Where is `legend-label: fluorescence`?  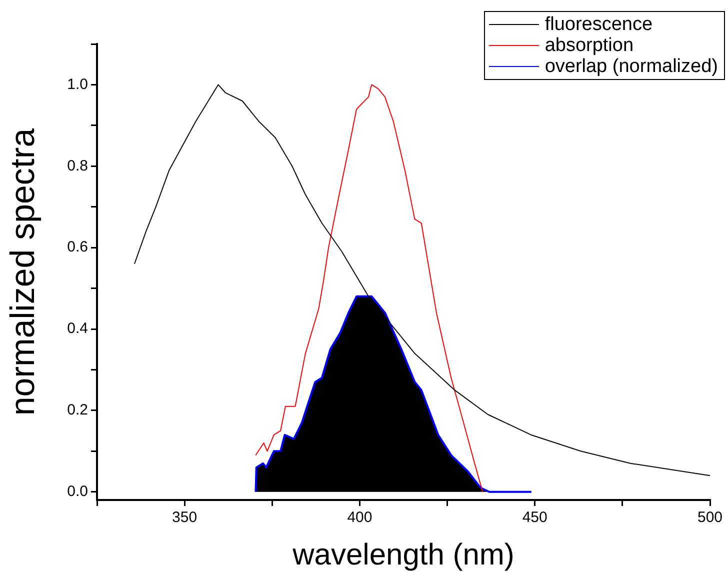
legend-label: fluorescence is located at coordinates (598, 24).